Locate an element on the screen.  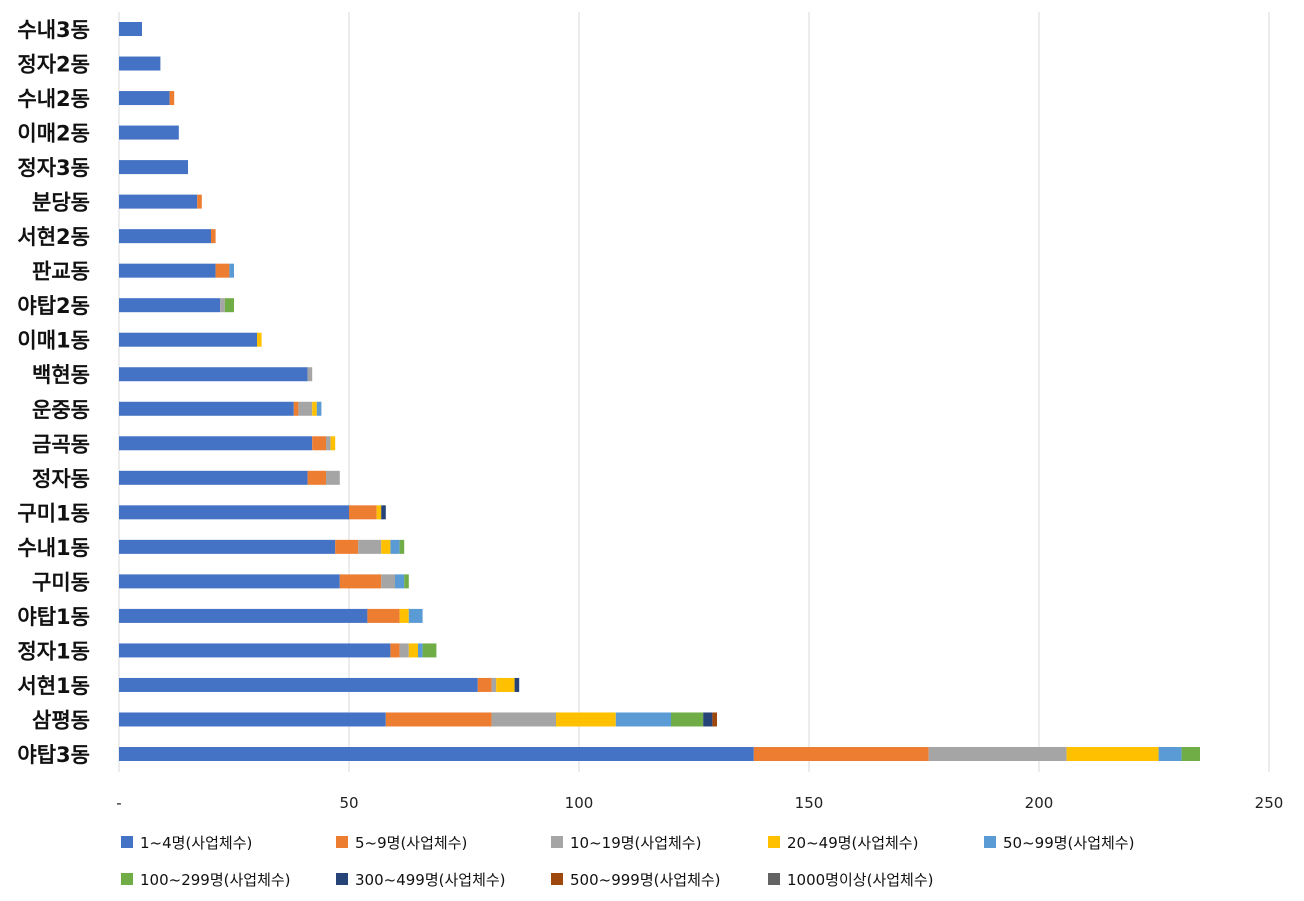
x-tick-label: 150 is located at coordinates (809, 803).